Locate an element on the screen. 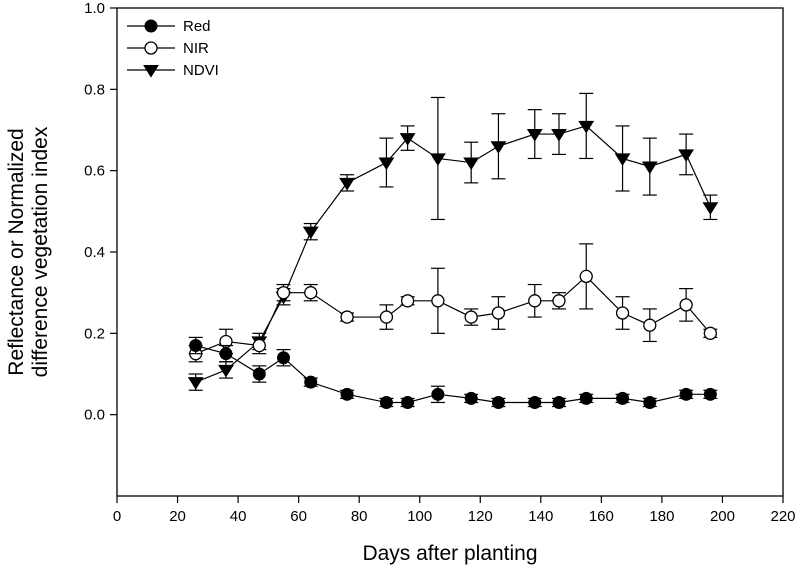  x-tick-label-100: 100 is located at coordinates (419, 516).